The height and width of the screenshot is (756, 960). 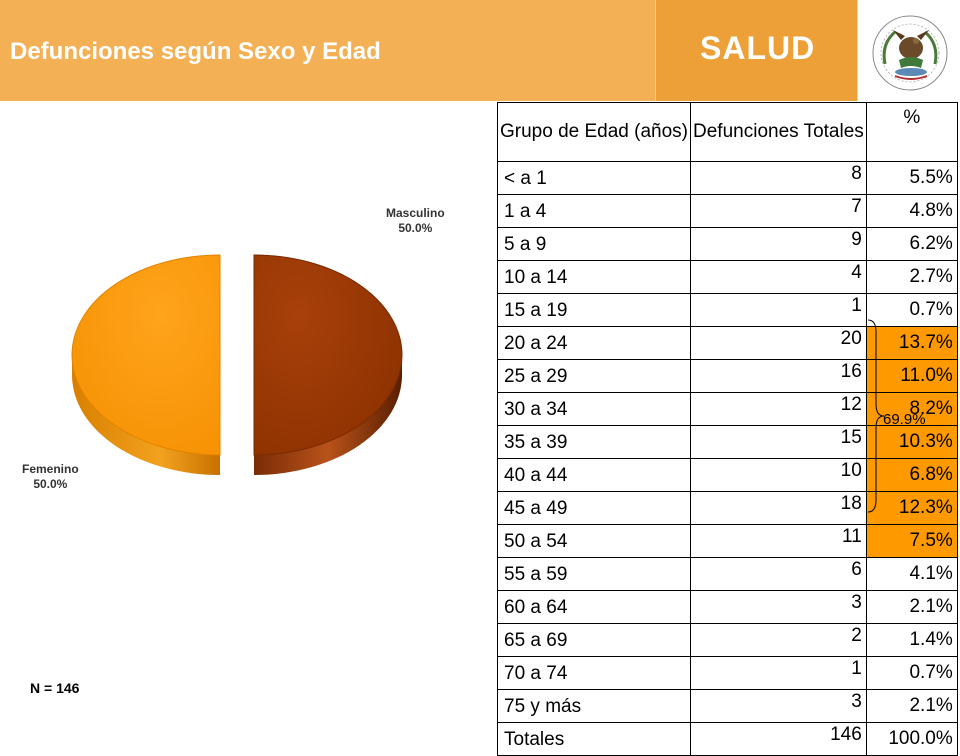 What do you see at coordinates (911, 475) in the screenshot?
I see `percent-cell: 6.8%` at bounding box center [911, 475].